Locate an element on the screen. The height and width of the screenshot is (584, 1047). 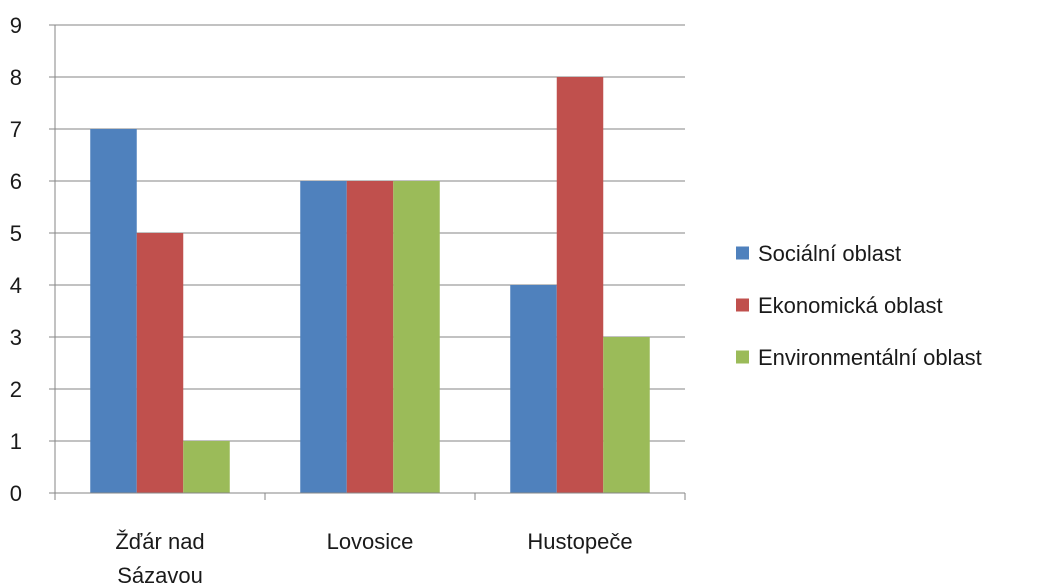
x-tick-label: Žďár nad Sázavou is located at coordinates (159, 556).